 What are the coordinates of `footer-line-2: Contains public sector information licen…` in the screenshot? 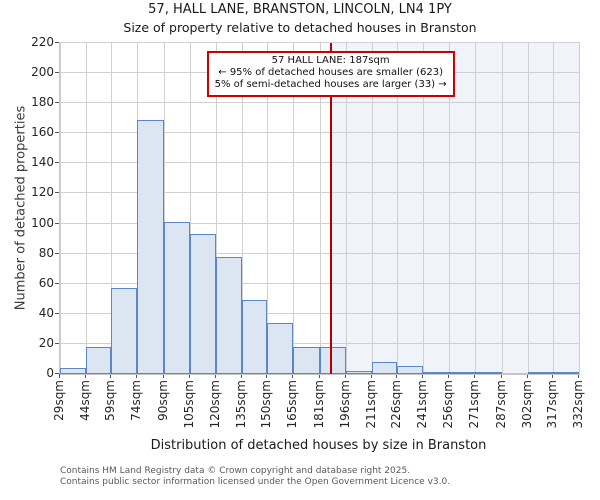 It's located at (255, 482).